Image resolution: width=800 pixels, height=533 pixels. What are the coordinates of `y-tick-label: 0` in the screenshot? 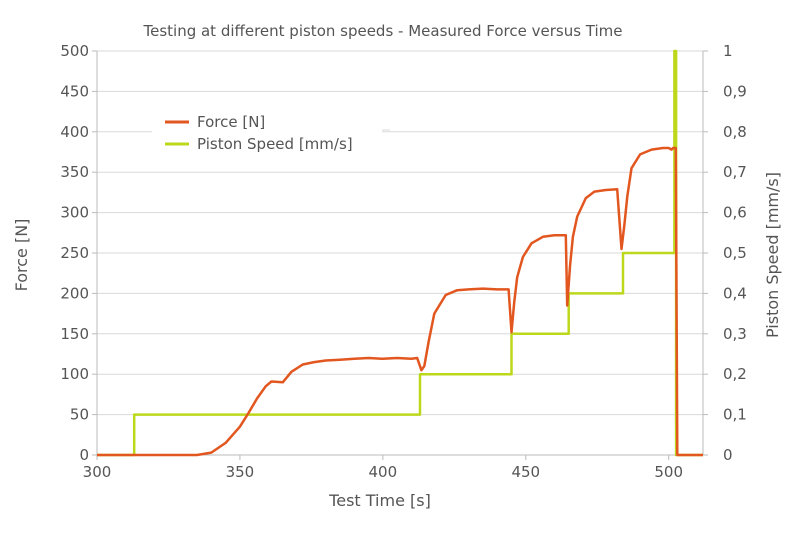 It's located at (84, 455).